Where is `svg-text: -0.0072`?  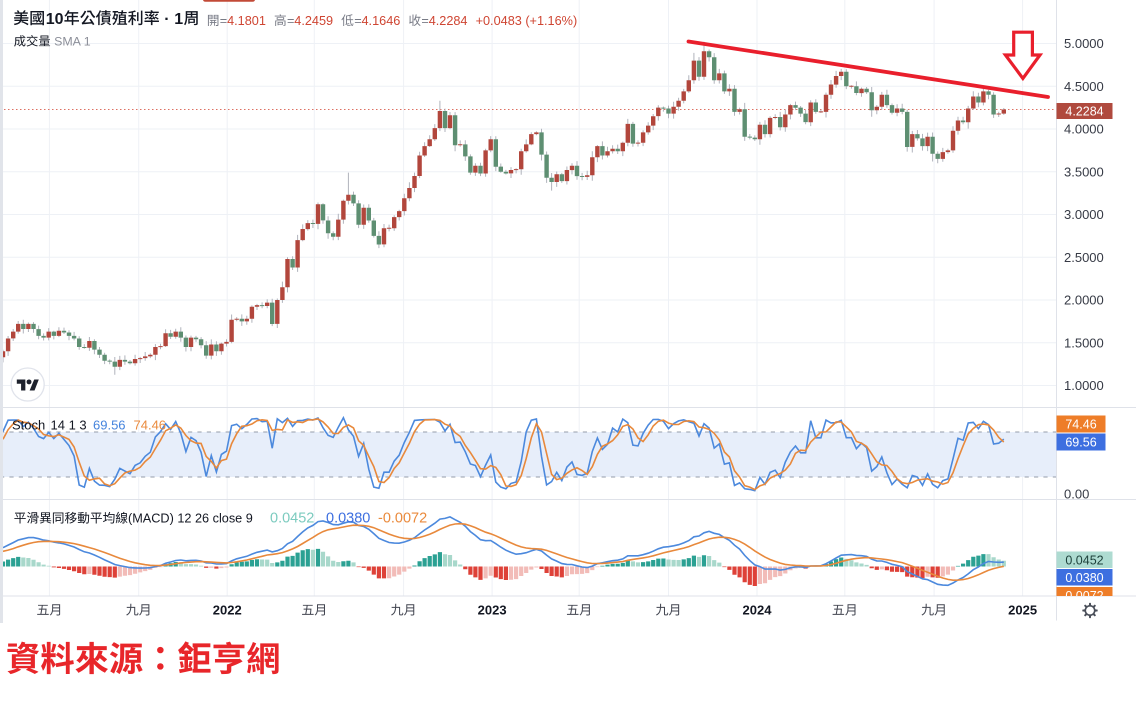 svg-text: -0.0072 is located at coordinates (402, 519).